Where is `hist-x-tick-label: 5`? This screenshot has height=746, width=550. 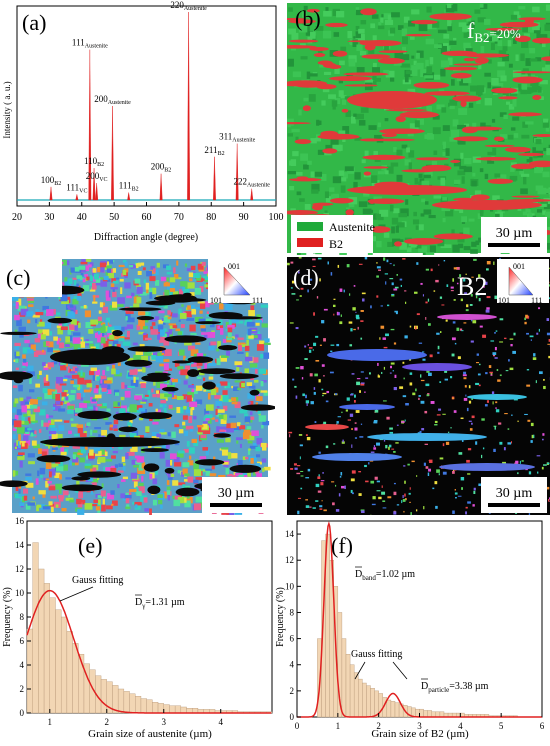 hist-x-tick-label: 5 is located at coordinates (501, 726).